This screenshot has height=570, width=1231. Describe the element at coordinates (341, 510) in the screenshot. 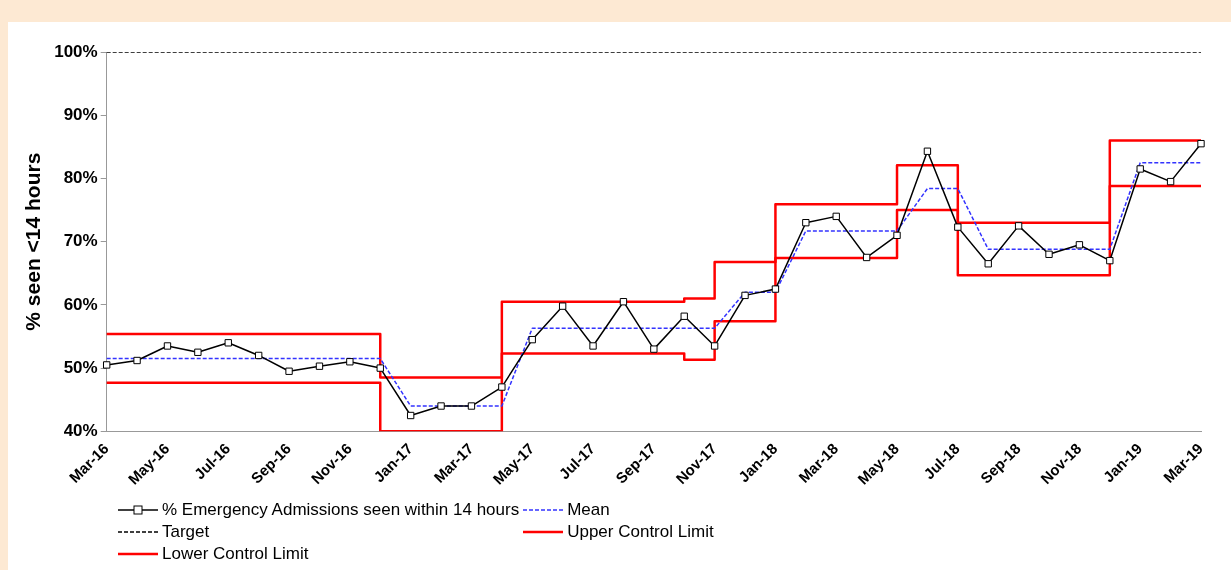

I see `legend-label: % Emergency Admissions seen within 14 hours` at that location.